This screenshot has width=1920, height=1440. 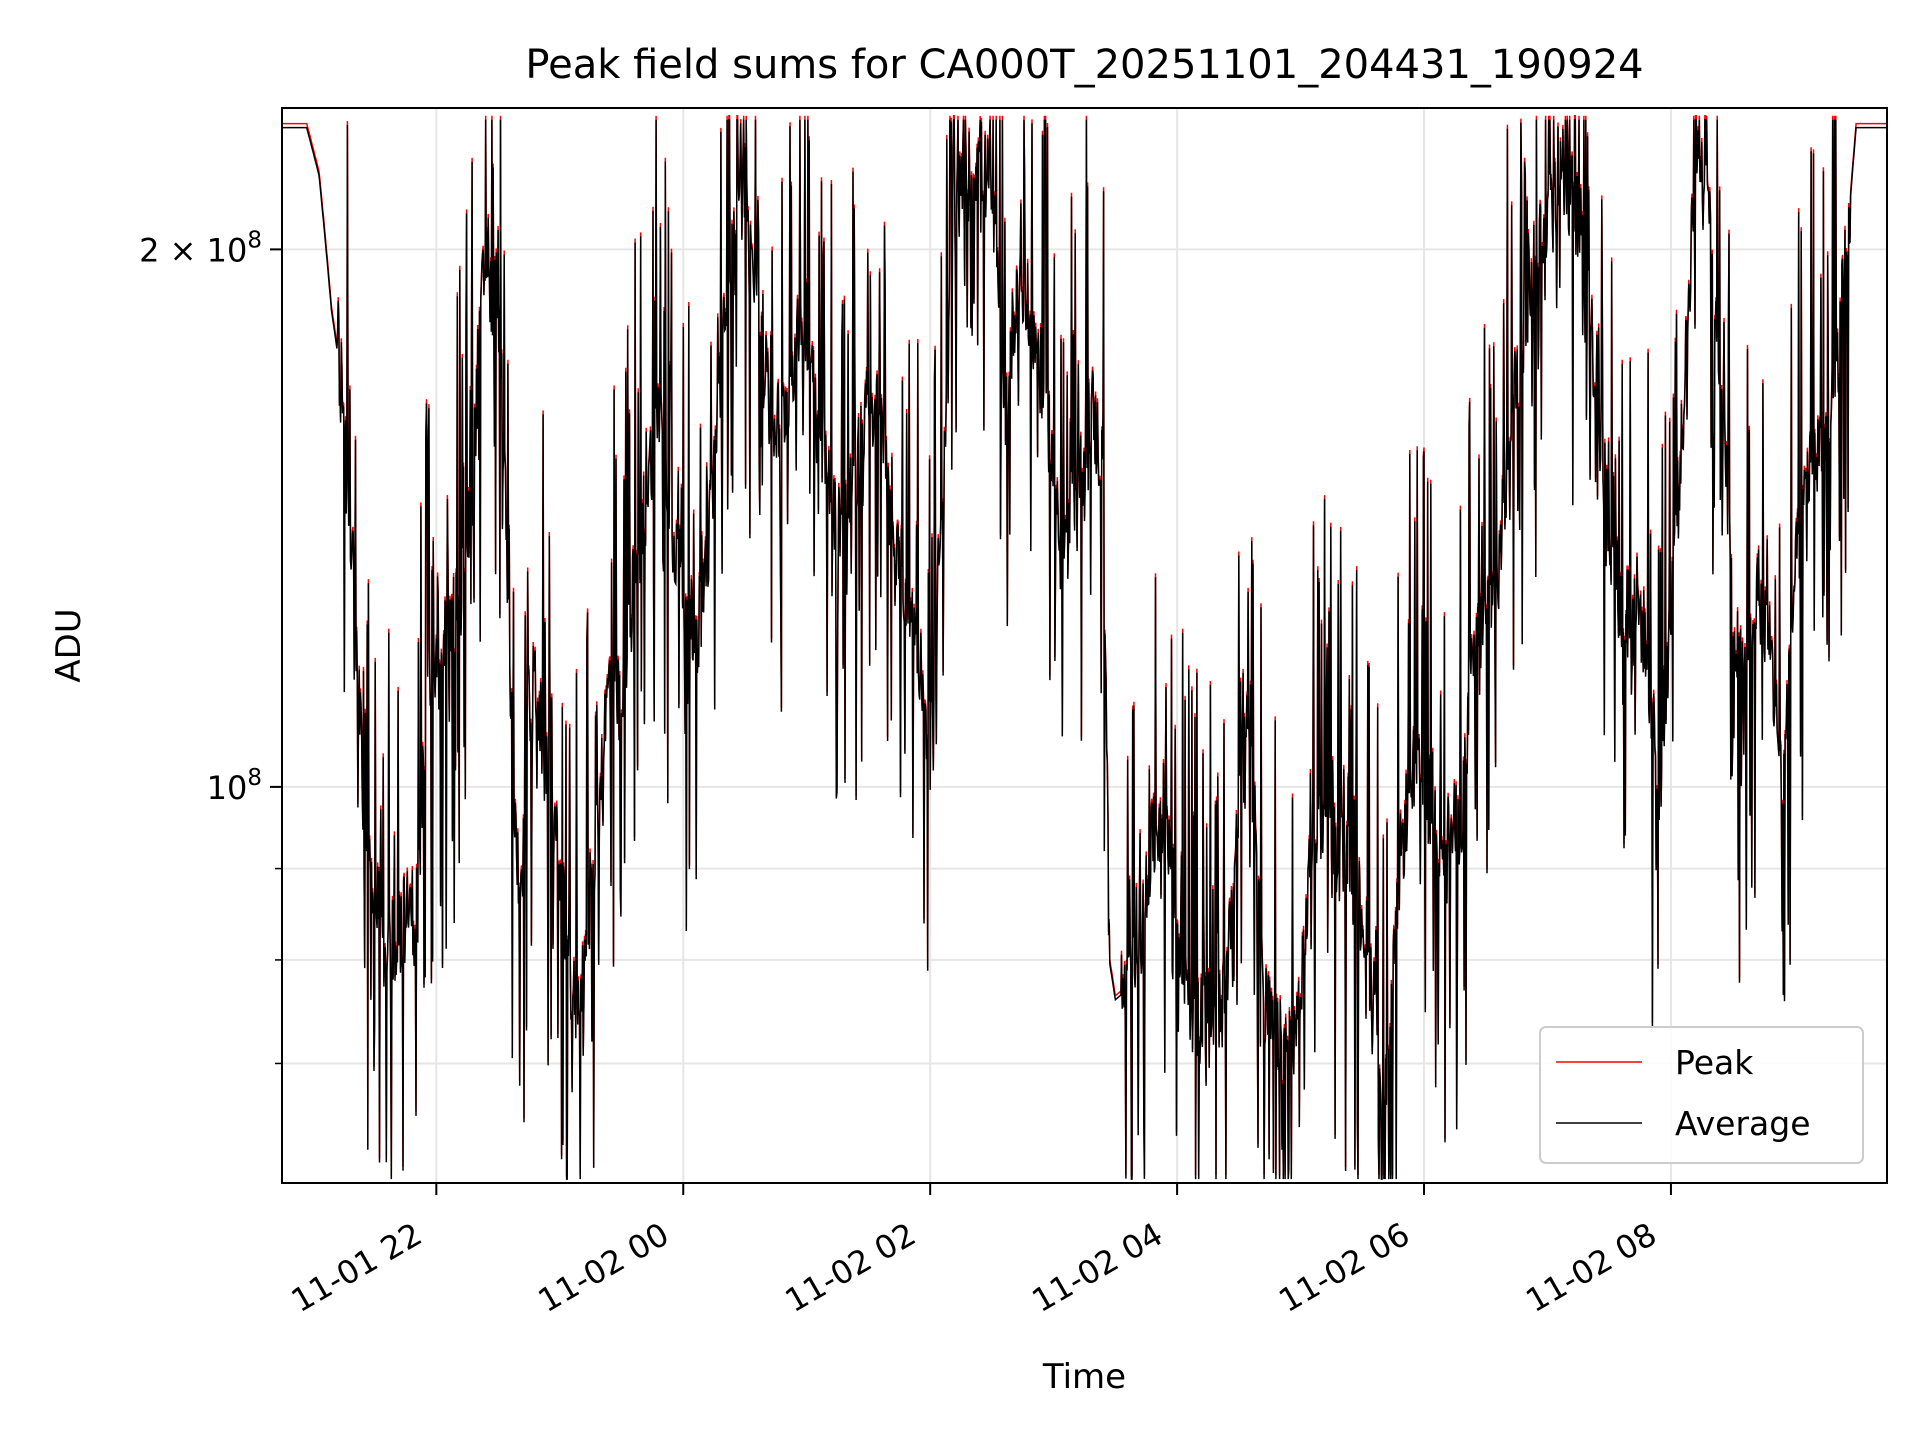 I want to click on legend-label-peak: Peak, so click(x=1714, y=1062).